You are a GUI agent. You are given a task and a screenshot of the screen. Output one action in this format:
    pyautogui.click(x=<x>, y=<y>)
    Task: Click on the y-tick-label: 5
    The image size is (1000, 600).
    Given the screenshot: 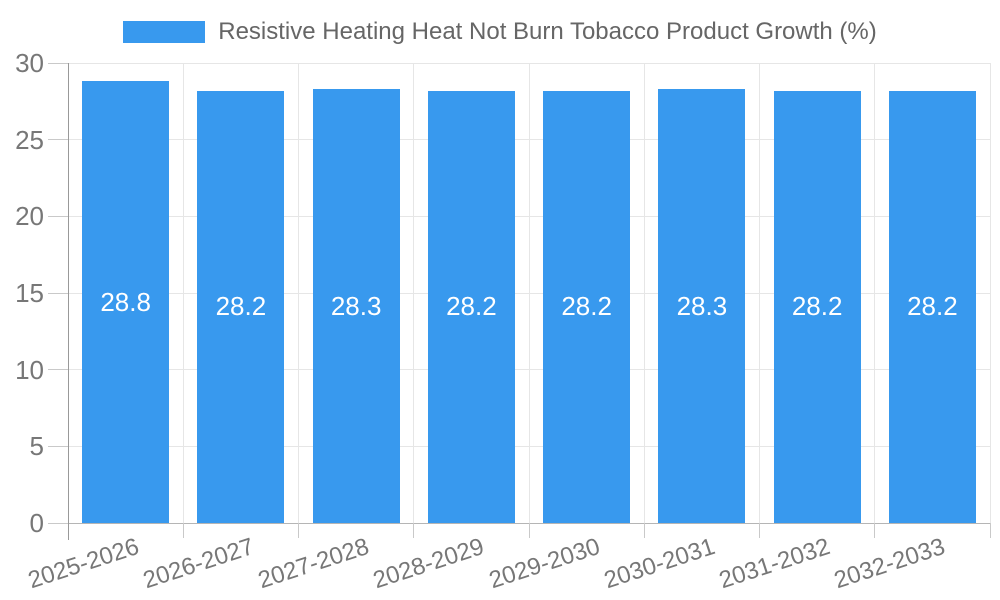 What is the action you would take?
    pyautogui.click(x=36, y=446)
    